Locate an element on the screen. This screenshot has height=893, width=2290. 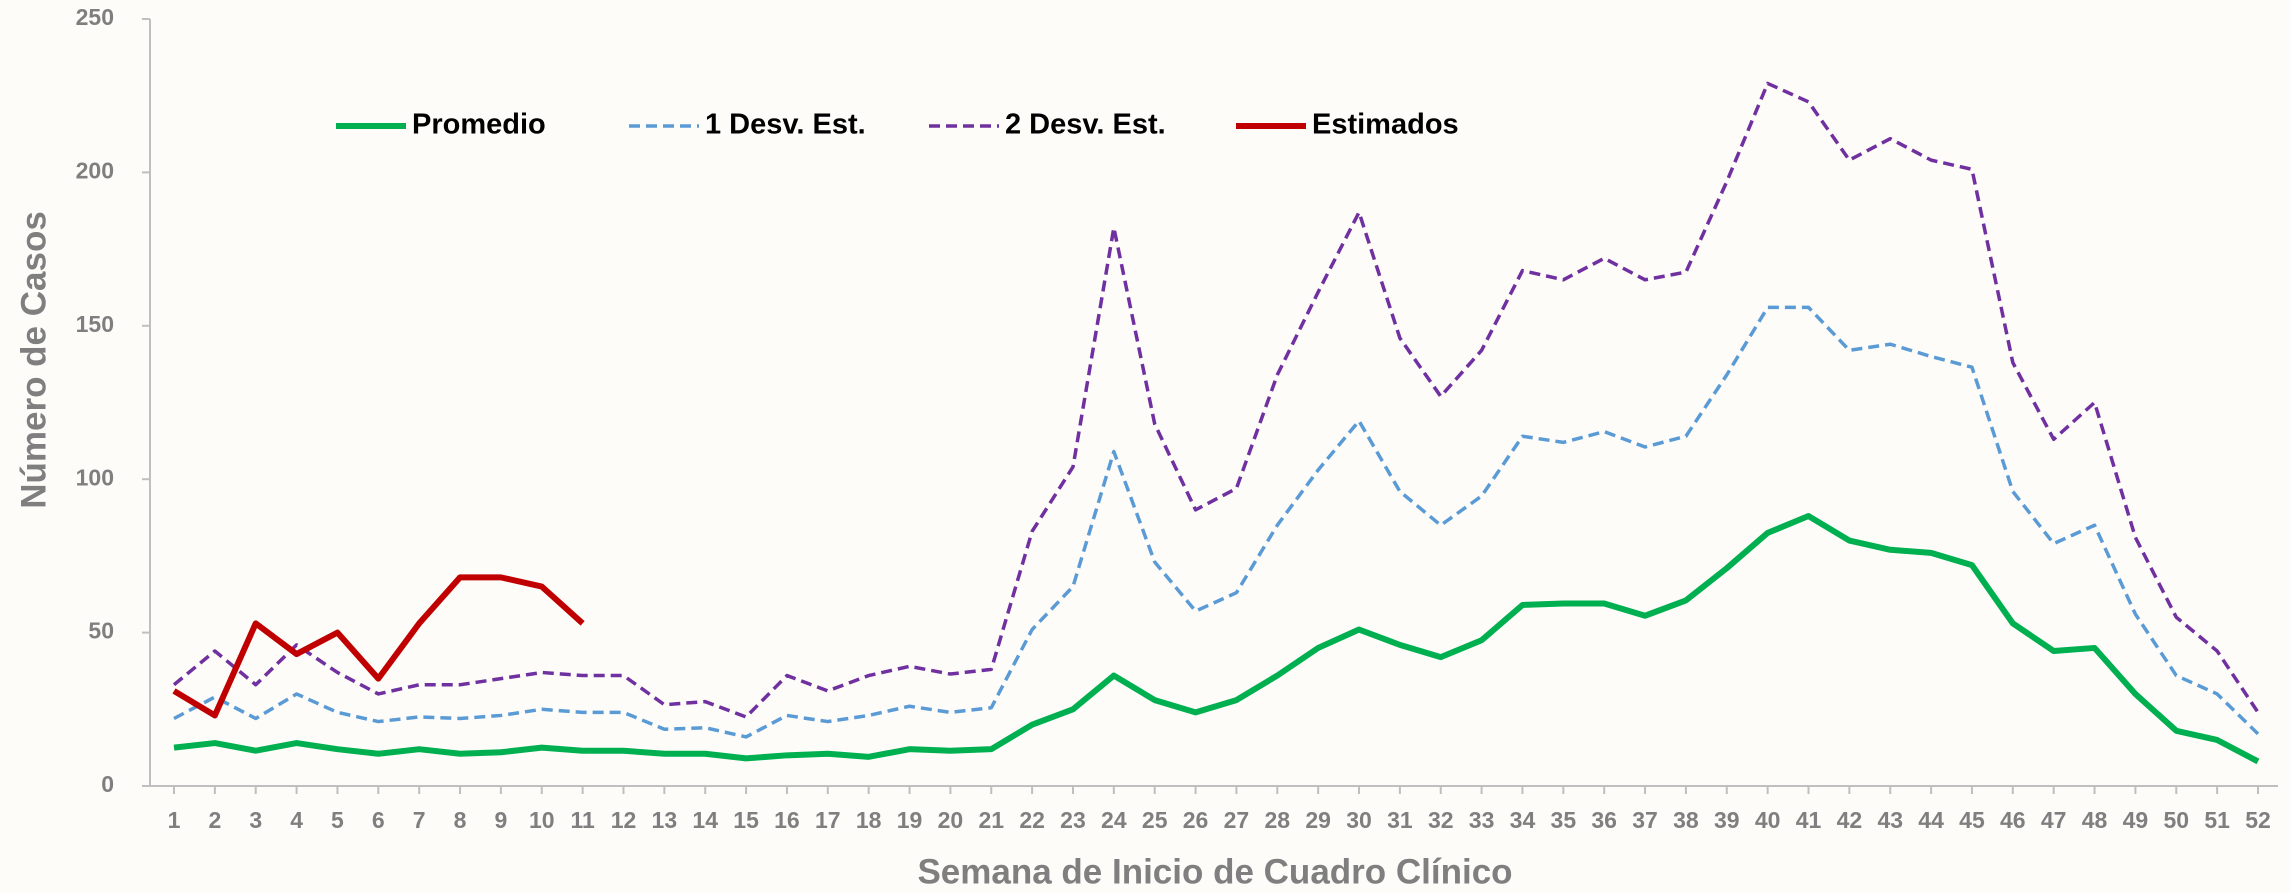
x-tick-label: 49 is located at coordinates (2136, 820).